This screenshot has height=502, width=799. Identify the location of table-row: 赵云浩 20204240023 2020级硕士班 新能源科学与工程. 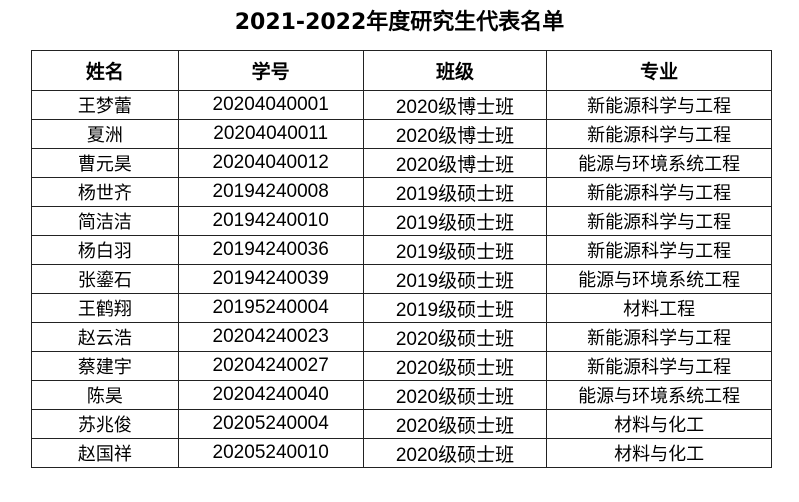
(401, 337).